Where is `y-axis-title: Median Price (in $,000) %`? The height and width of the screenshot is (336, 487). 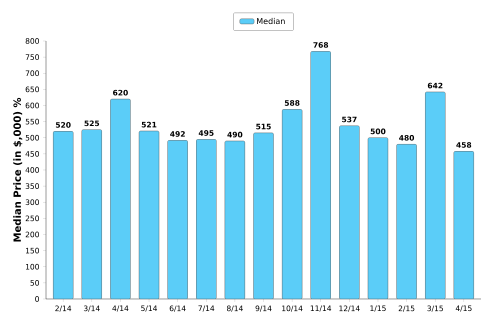 y-axis-title: Median Price (in $,000) % is located at coordinates (17, 170).